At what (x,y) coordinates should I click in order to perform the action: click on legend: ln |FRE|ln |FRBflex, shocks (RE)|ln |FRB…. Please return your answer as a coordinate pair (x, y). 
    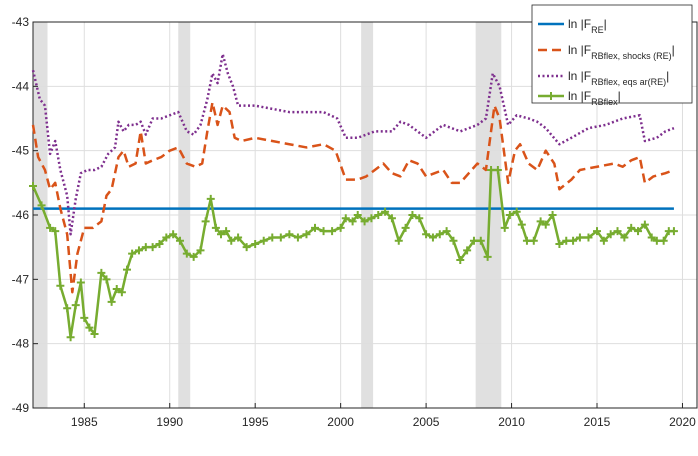
    Looking at the image, I should click on (612, 55).